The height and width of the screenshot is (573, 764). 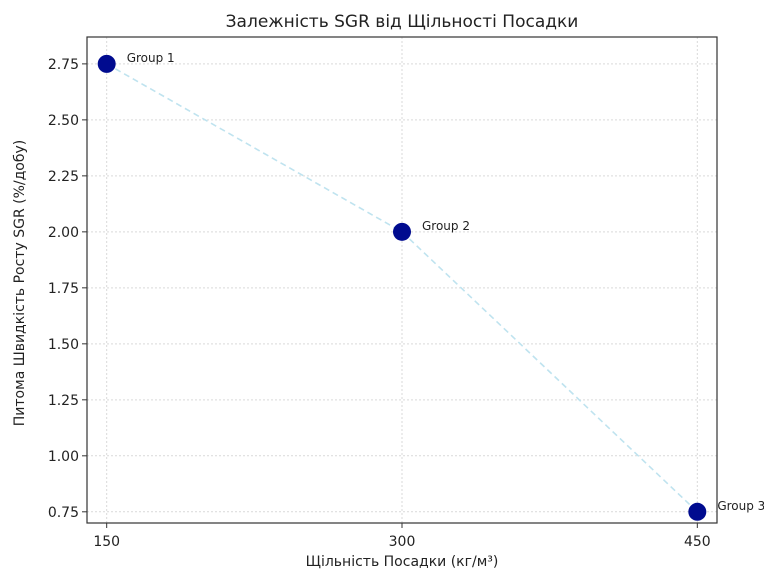 I want to click on chart-title: Залежність SGR від Щільності Посадки, so click(x=402, y=22).